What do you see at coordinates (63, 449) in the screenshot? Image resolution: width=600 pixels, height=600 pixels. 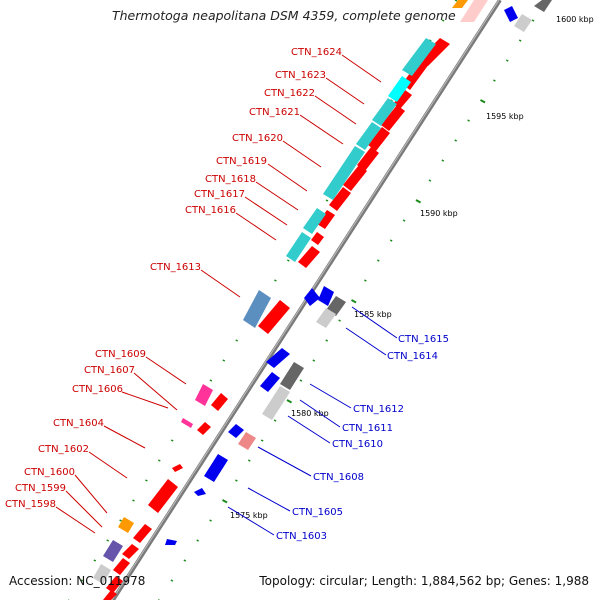 I see `gene-label-left: CTN_1602` at bounding box center [63, 449].